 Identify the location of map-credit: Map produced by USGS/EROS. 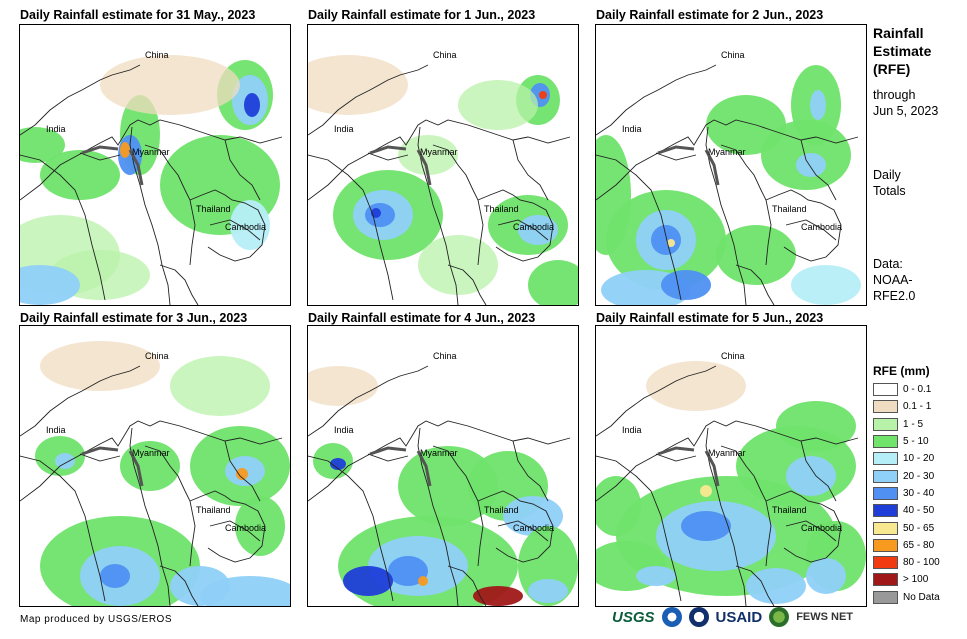
(96, 619).